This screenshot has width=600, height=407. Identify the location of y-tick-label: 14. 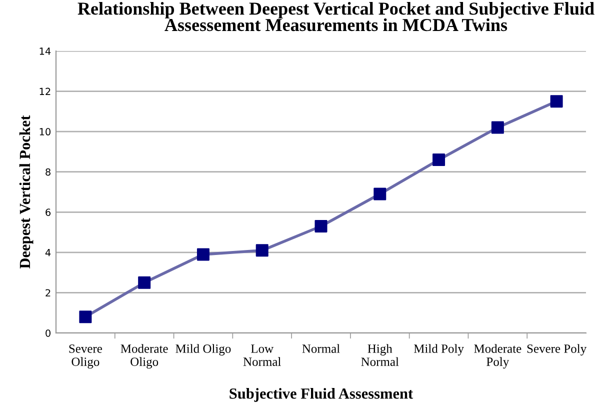
(45, 51).